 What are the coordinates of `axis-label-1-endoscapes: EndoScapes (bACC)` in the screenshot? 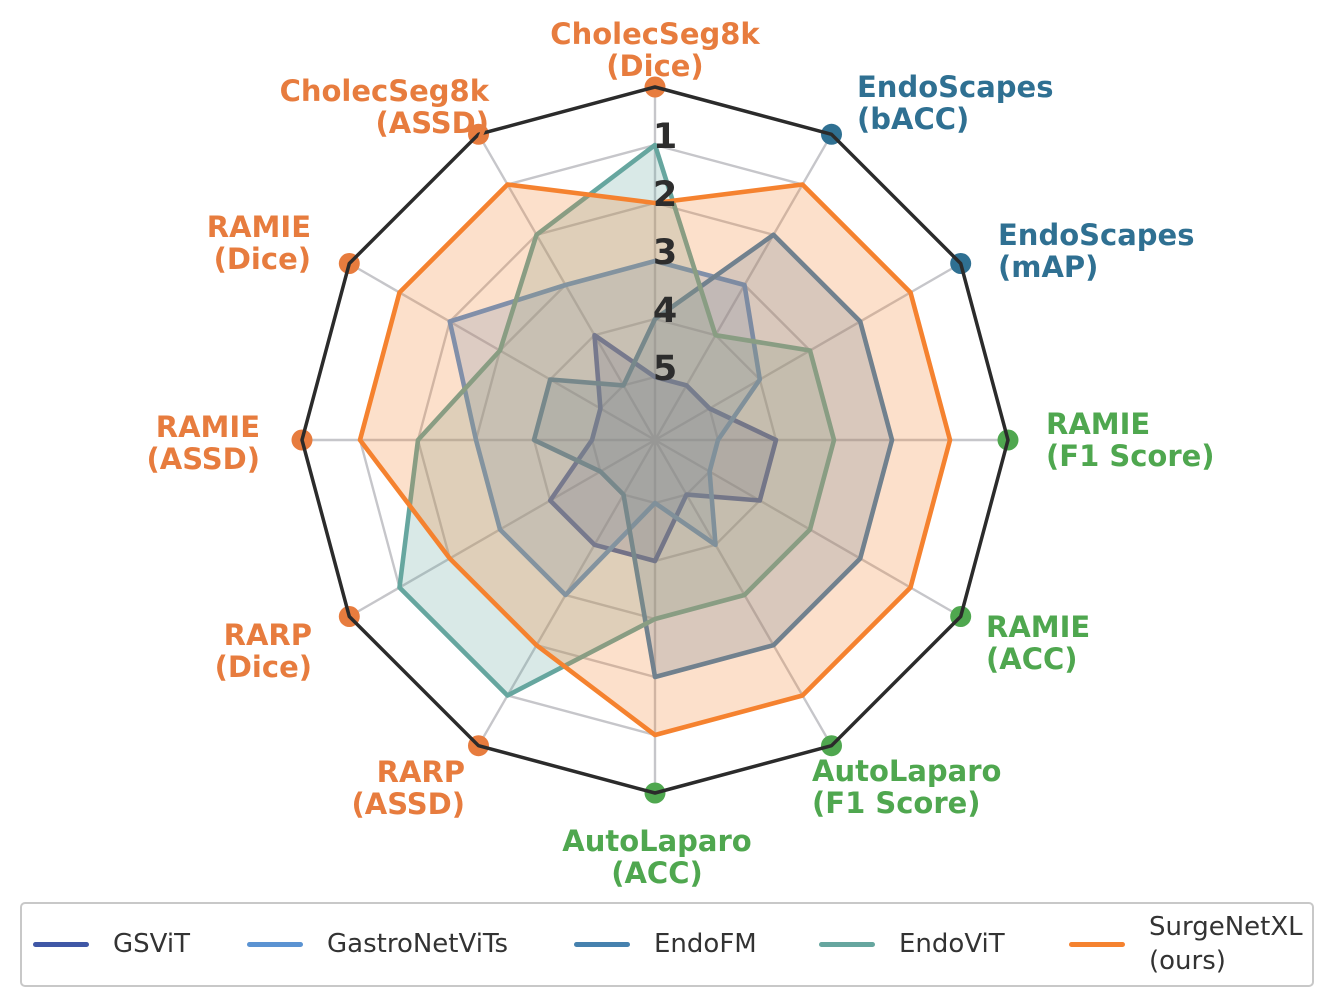 It's located at (955, 103).